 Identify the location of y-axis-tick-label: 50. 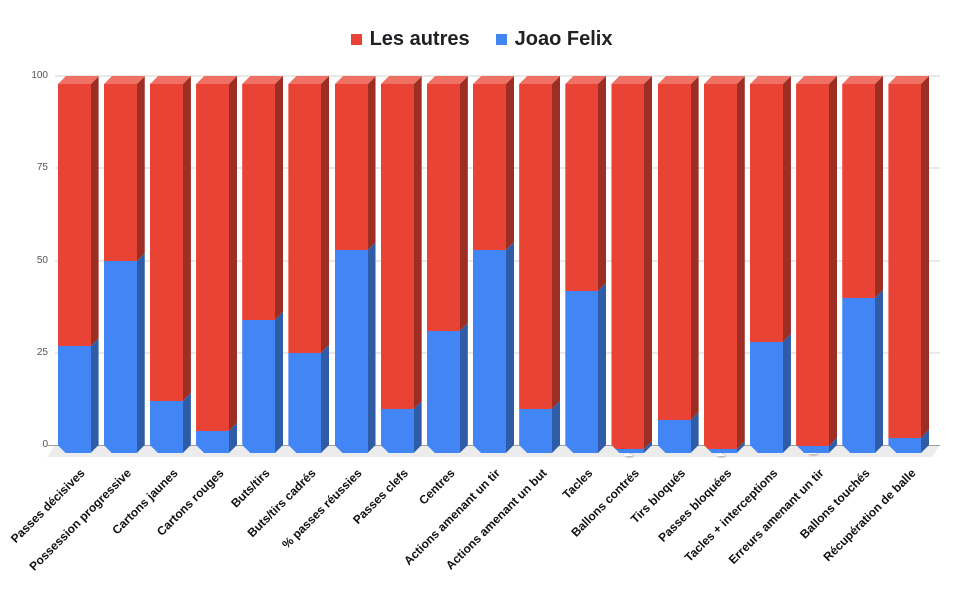
(42, 260).